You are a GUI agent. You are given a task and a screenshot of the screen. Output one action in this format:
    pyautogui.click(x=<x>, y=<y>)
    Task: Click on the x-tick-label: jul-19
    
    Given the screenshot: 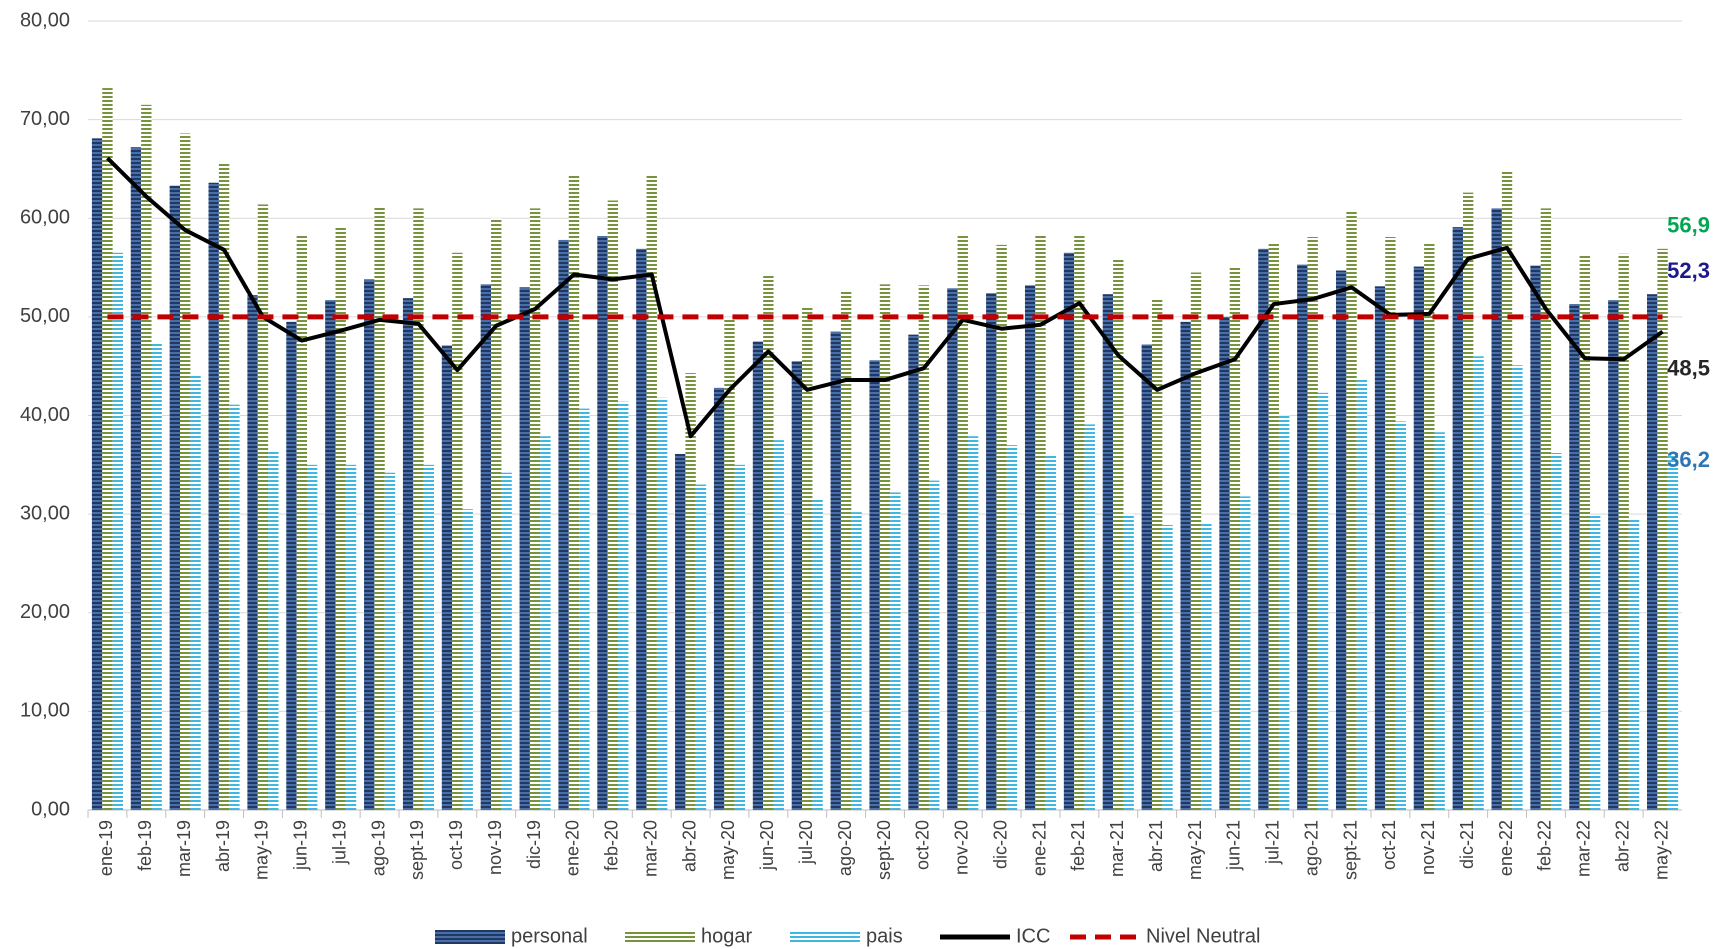 What is the action you would take?
    pyautogui.click(x=339, y=842)
    